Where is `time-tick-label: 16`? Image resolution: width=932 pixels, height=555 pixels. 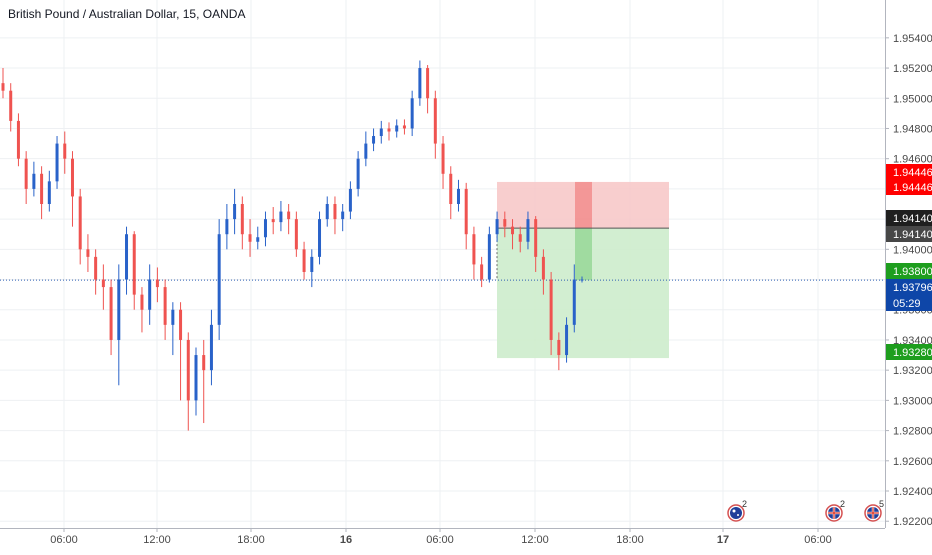
time-tick-label: 16 is located at coordinates (346, 540).